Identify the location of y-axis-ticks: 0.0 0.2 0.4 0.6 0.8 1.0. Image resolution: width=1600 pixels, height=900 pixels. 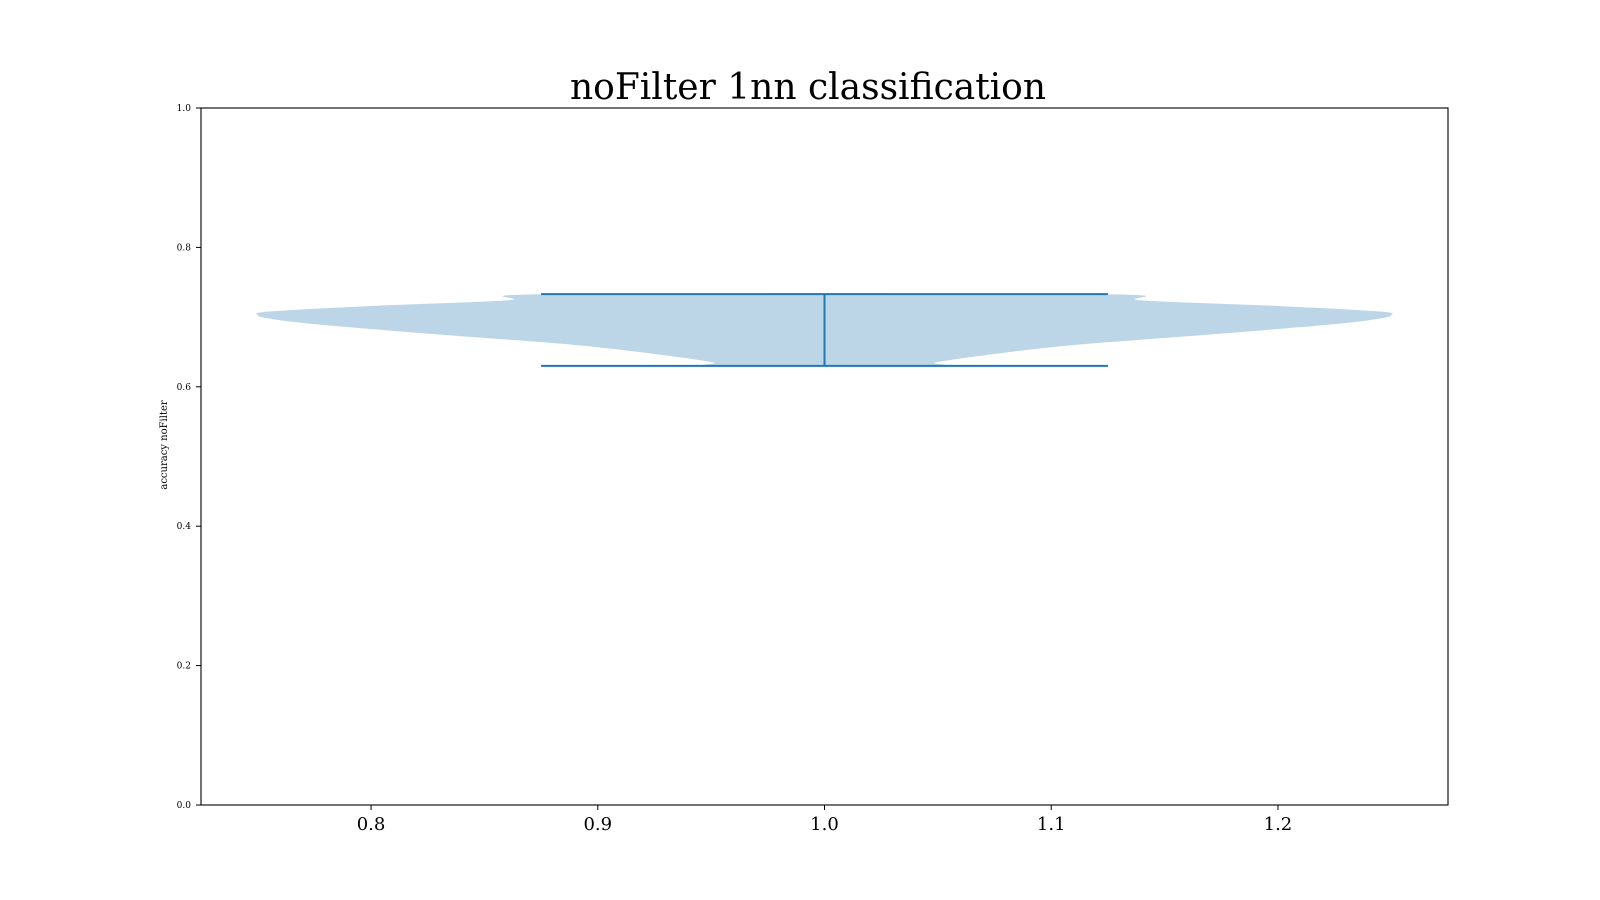
(189, 457).